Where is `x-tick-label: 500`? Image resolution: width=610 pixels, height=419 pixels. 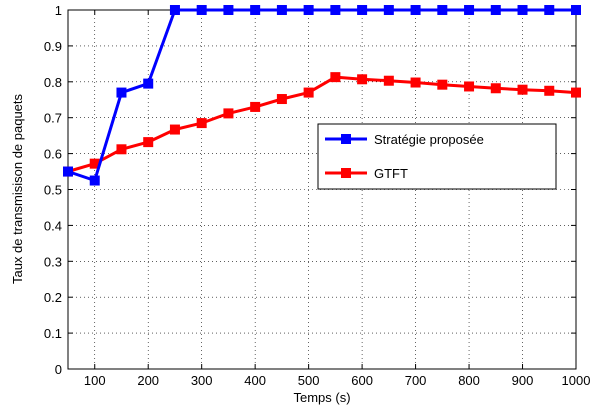 x-tick-label: 500 is located at coordinates (309, 380).